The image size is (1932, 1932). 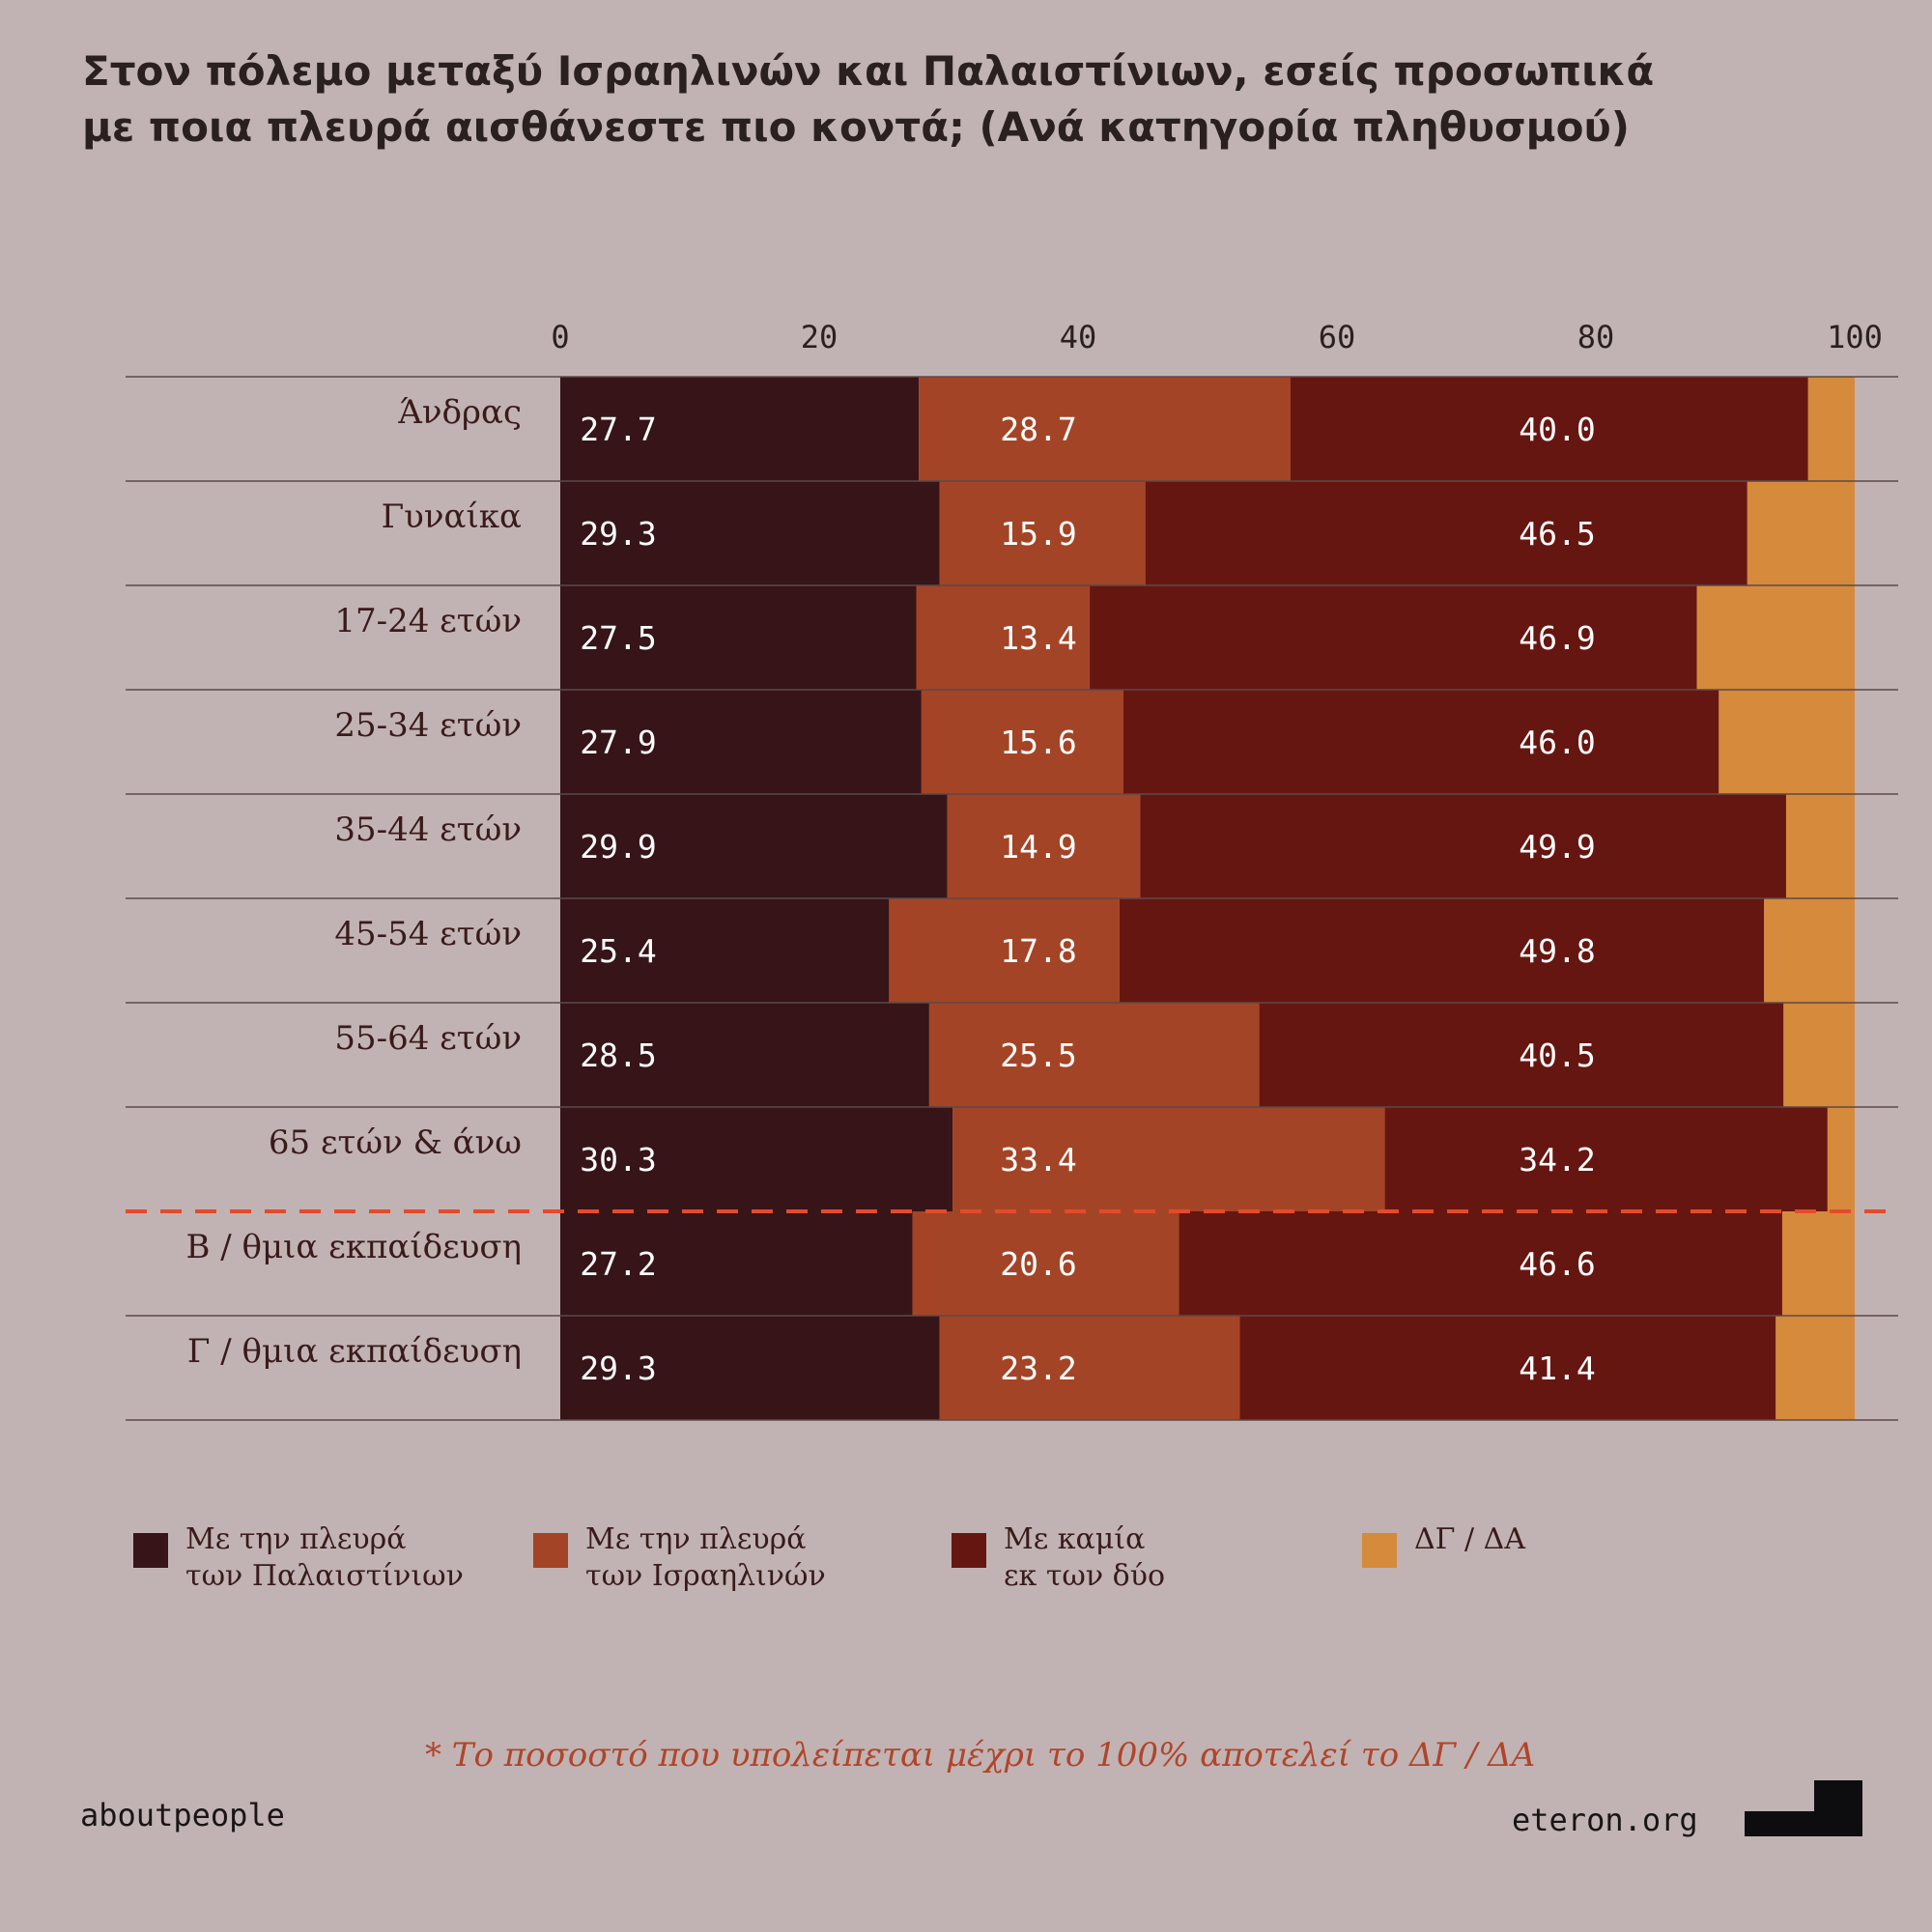 I want to click on legend-swatch-neither, so click(x=969, y=1550).